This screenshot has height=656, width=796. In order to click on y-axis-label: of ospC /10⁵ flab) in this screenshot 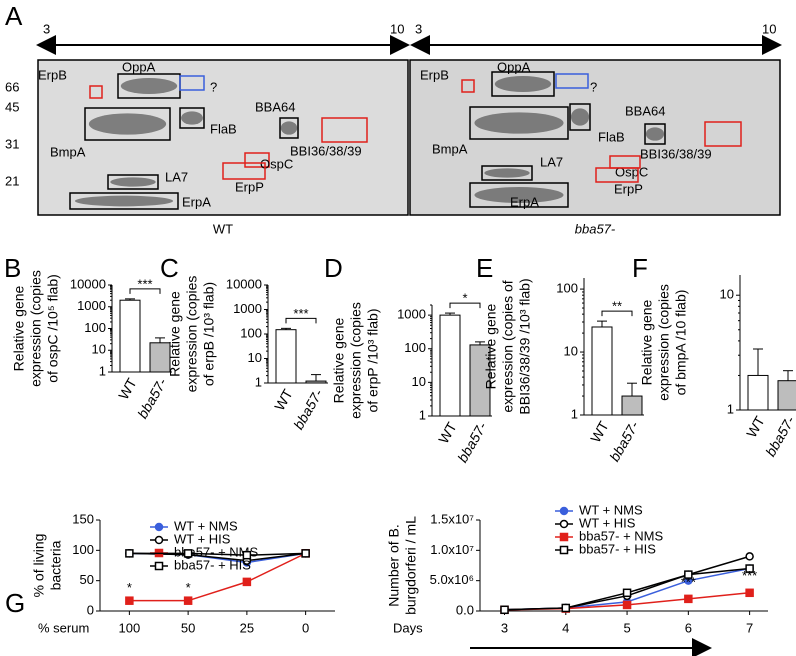, I will do `click(53, 328)`.